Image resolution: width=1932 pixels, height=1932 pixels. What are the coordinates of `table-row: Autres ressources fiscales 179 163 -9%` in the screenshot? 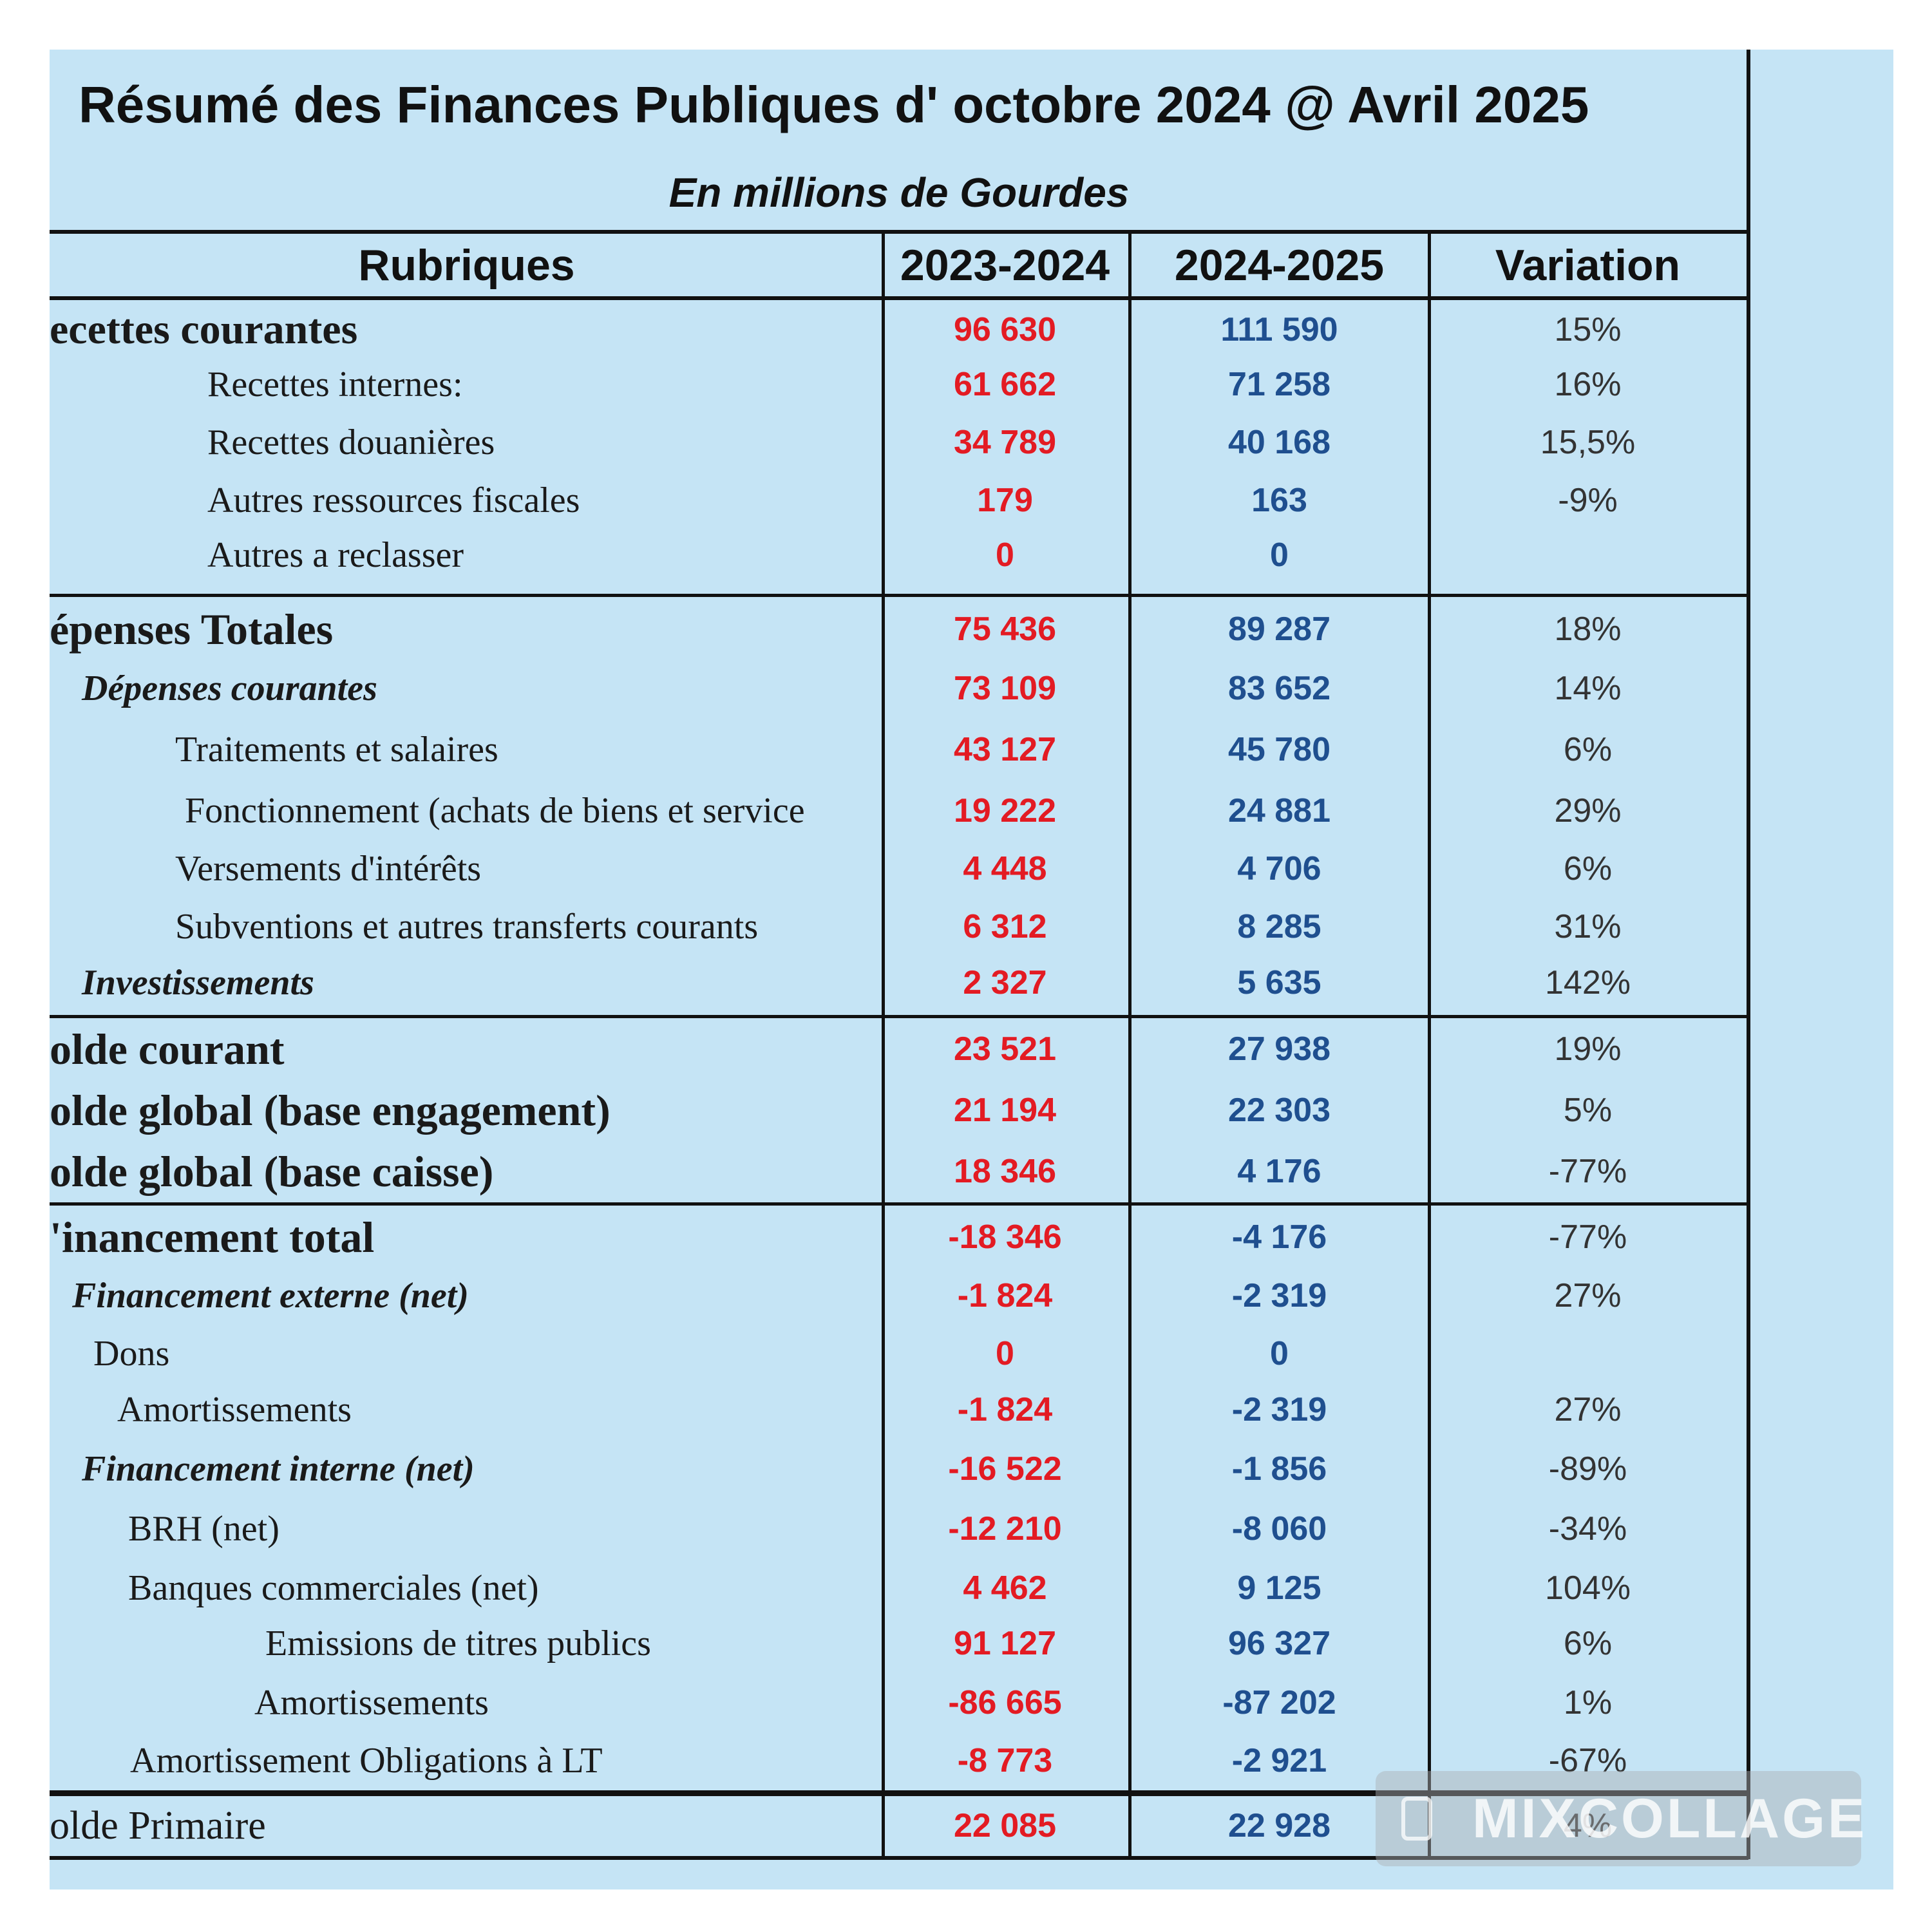 It's located at (899, 500).